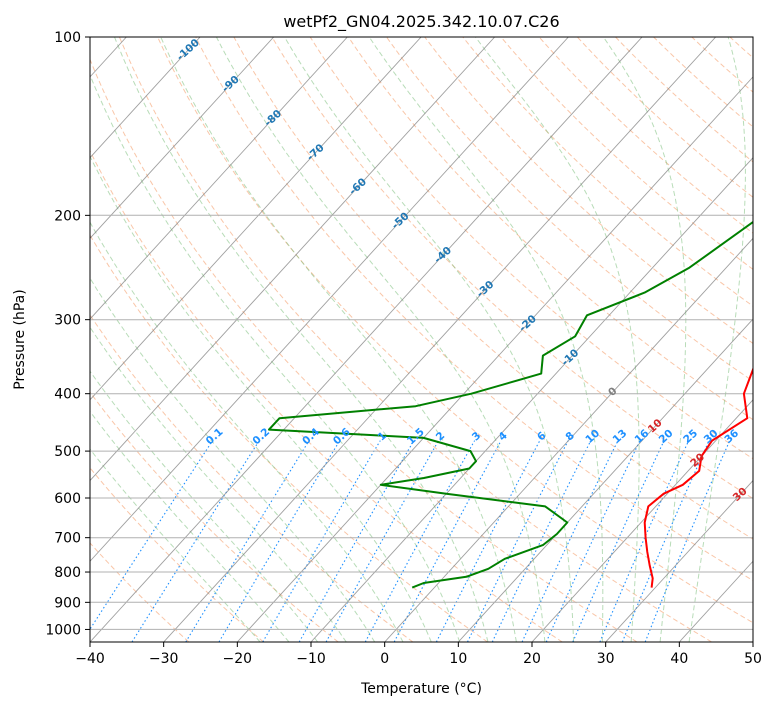 Image resolution: width=775 pixels, height=708 pixels. What do you see at coordinates (606, 659) in the screenshot?
I see `x-tick-label: 30` at bounding box center [606, 659].